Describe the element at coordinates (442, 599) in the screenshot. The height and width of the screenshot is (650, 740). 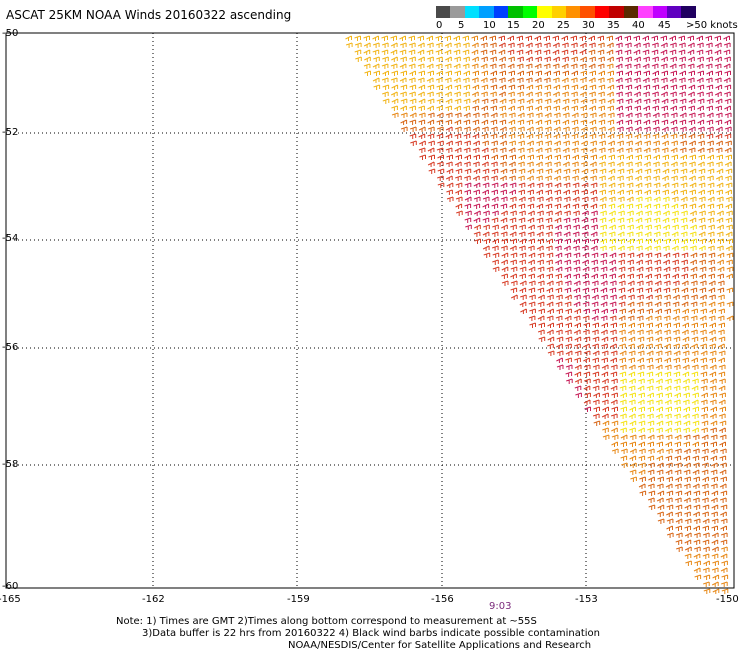
I see `lon-label-156: -156` at that location.